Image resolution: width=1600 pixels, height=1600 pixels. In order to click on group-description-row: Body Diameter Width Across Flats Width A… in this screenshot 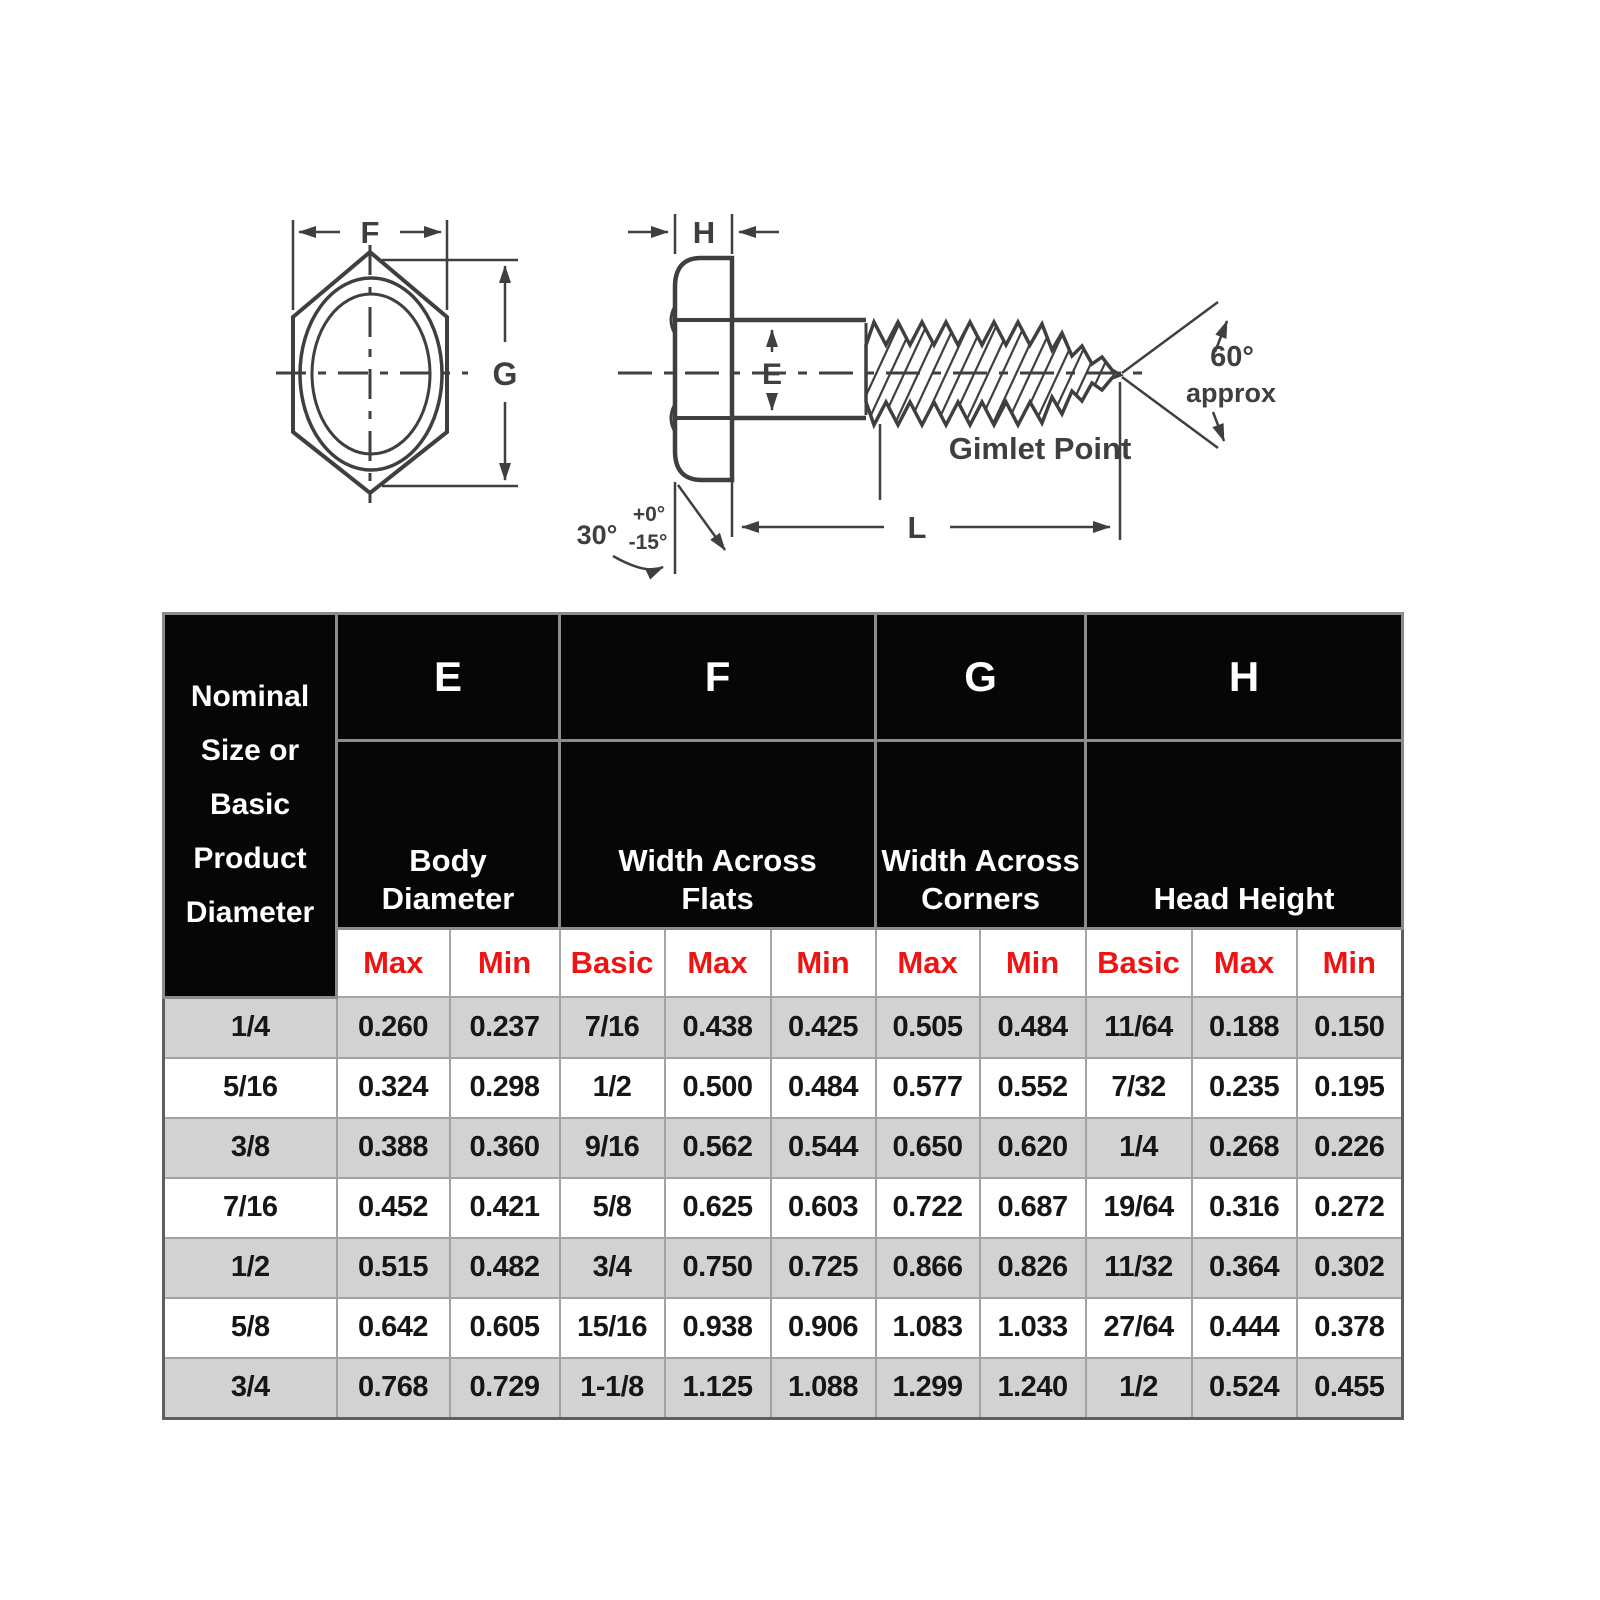, I will do `click(784, 834)`.